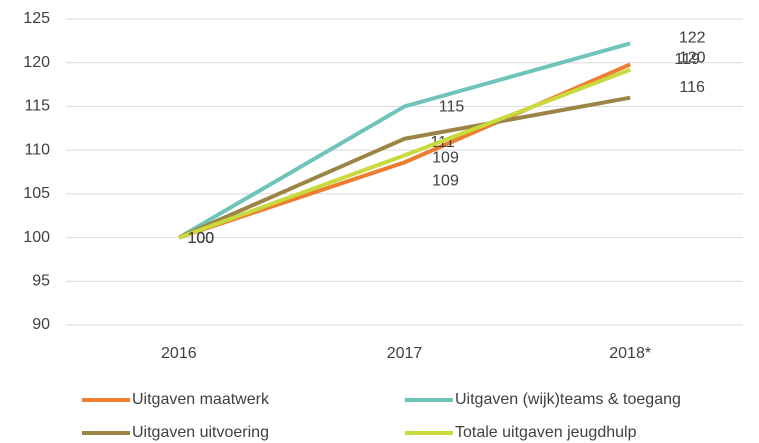 The width and height of the screenshot is (759, 443). What do you see at coordinates (405, 353) in the screenshot?
I see `x-tick-label: 2017` at bounding box center [405, 353].